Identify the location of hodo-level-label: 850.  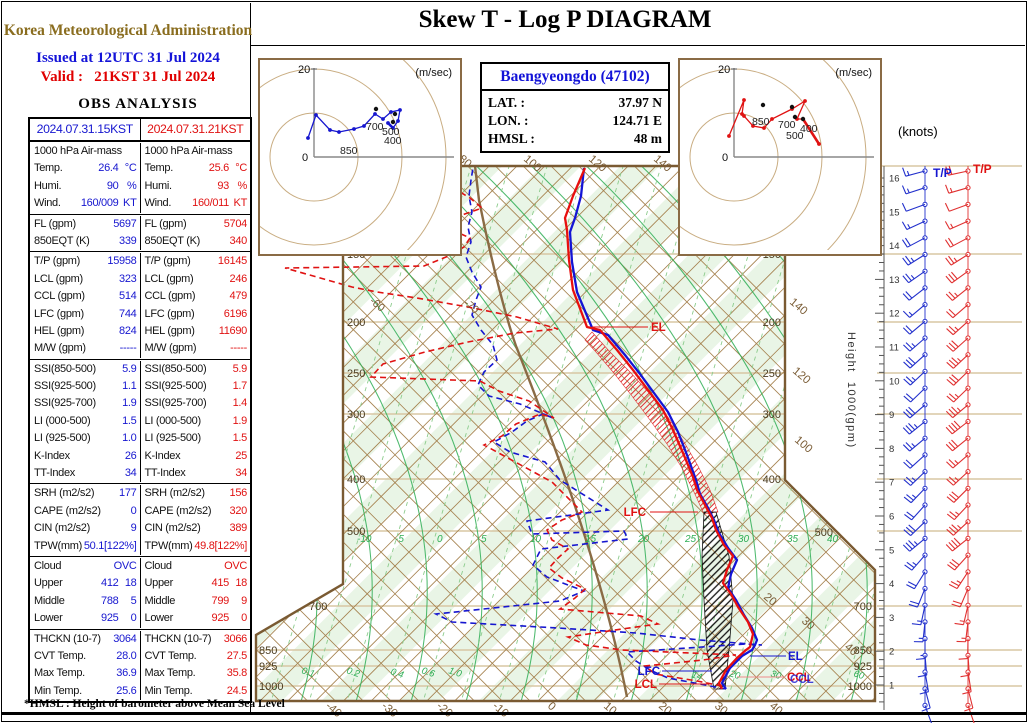
(349, 151).